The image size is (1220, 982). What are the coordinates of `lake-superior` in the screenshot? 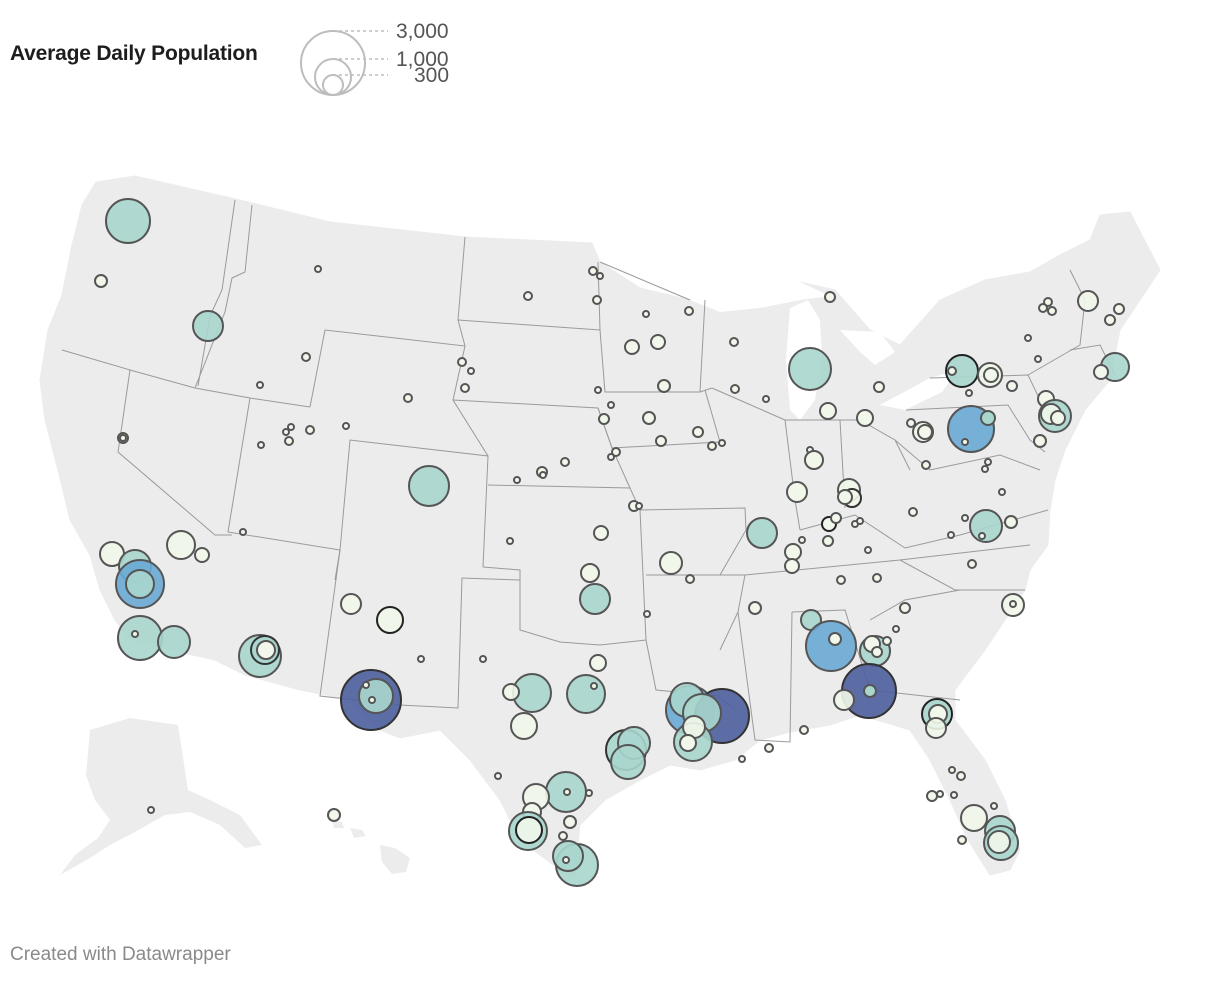 It's located at (760, 297).